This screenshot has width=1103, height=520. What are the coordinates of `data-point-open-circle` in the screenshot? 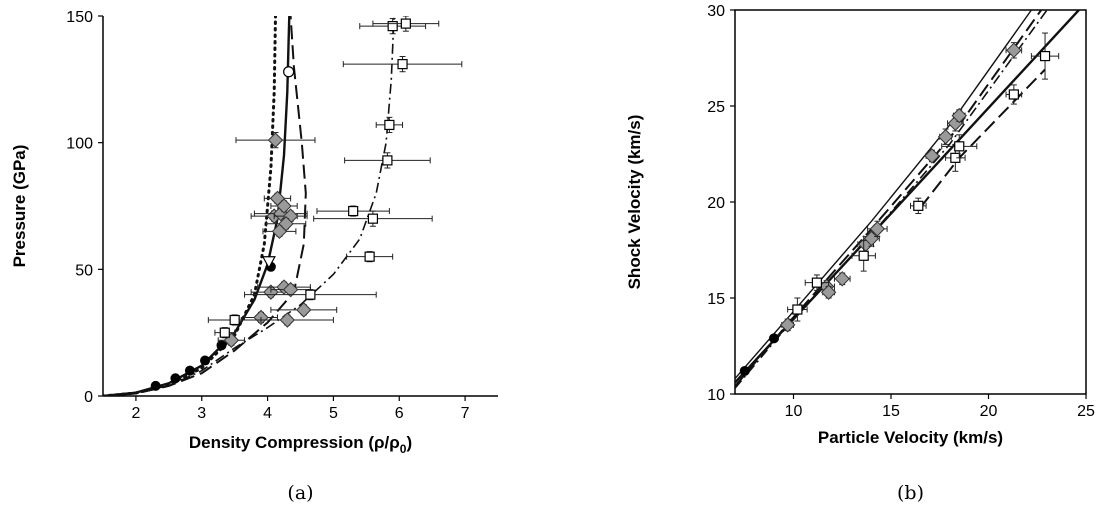 It's located at (289, 72).